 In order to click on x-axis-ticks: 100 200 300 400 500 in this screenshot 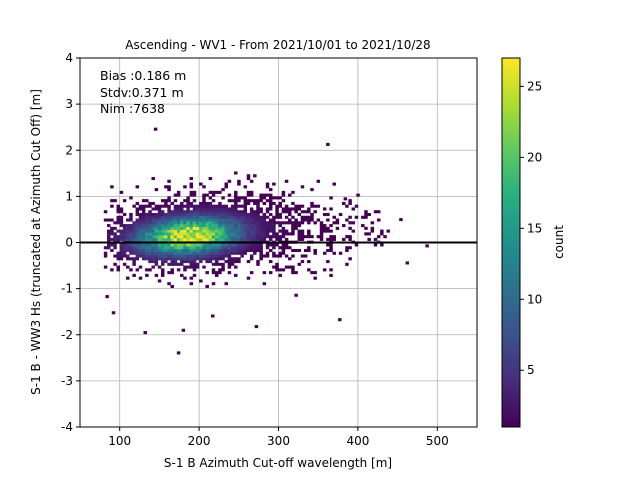, I will do `click(278, 437)`.